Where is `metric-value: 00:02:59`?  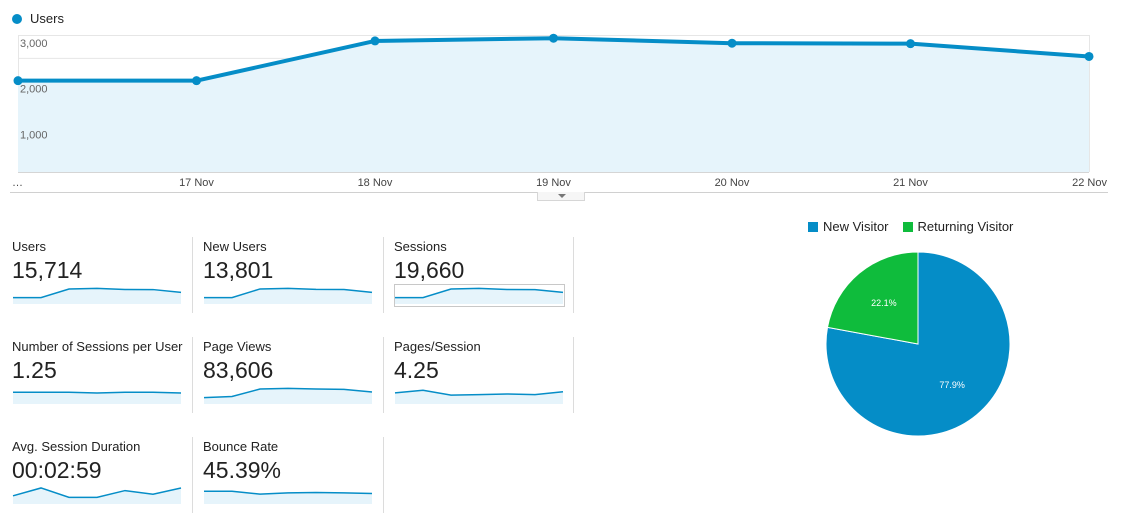 metric-value: 00:02:59 is located at coordinates (57, 470).